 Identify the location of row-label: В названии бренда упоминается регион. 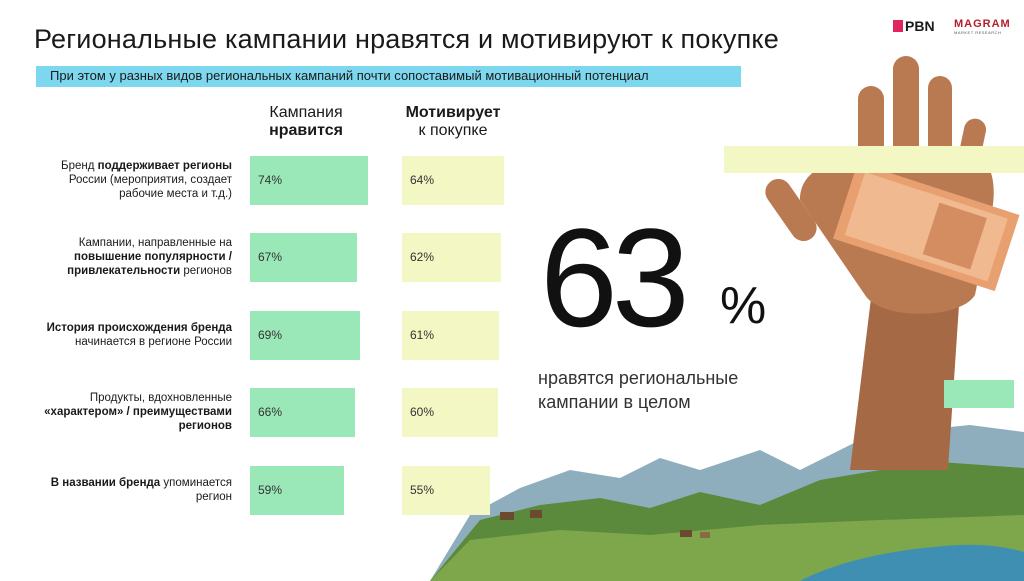
(141, 490).